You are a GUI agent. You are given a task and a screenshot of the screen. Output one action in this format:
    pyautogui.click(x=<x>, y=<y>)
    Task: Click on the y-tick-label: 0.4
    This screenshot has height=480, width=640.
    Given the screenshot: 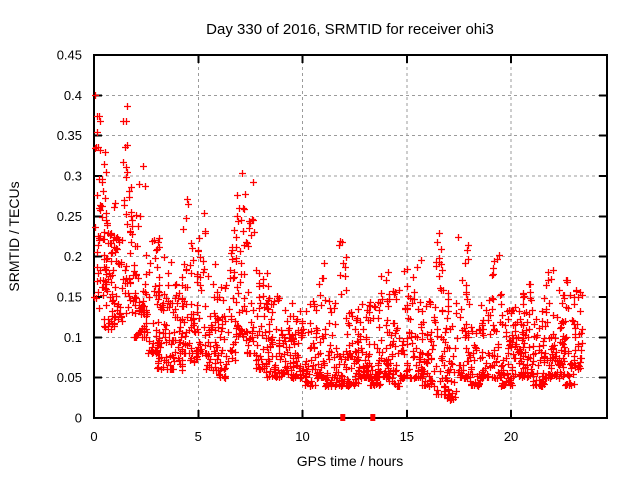 What is the action you would take?
    pyautogui.click(x=73, y=95)
    